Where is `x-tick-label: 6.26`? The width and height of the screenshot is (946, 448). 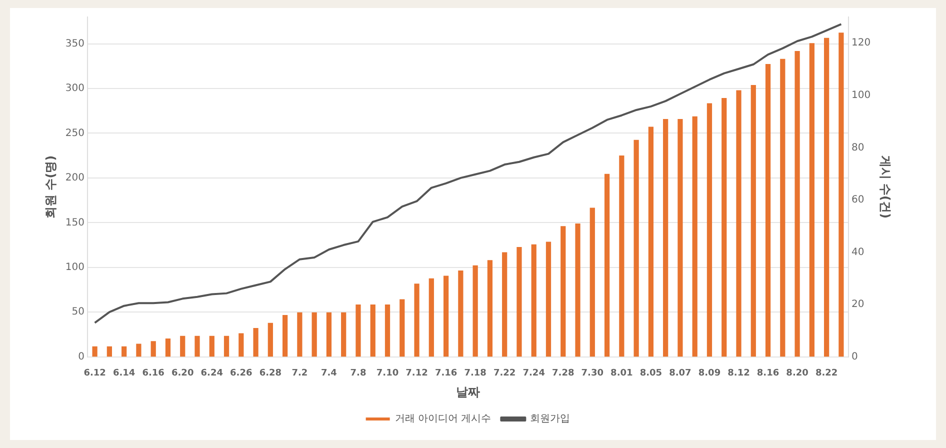
x-tick-label: 6.26 is located at coordinates (241, 373).